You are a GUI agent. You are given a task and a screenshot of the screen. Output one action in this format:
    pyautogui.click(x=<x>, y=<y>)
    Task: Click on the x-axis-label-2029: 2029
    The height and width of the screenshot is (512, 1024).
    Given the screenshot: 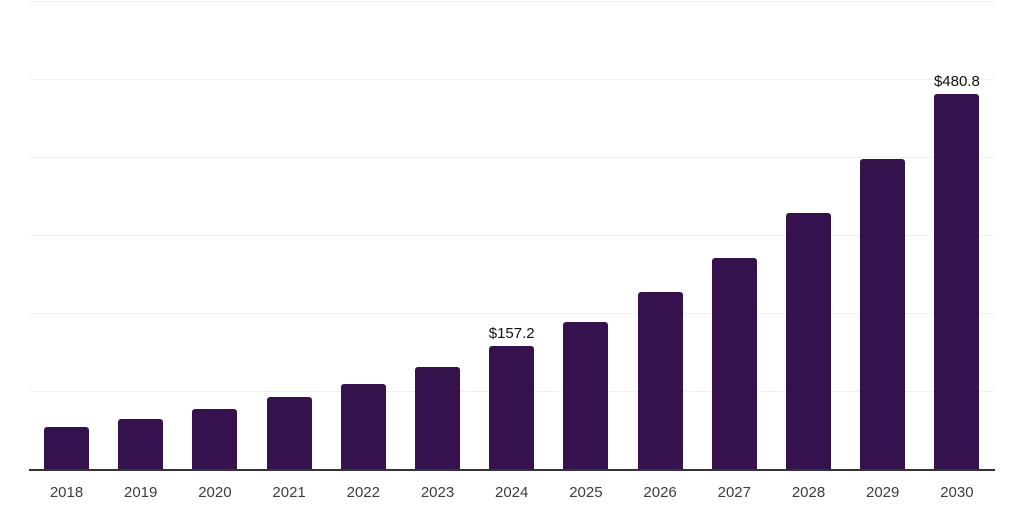 What is the action you would take?
    pyautogui.click(x=883, y=492)
    